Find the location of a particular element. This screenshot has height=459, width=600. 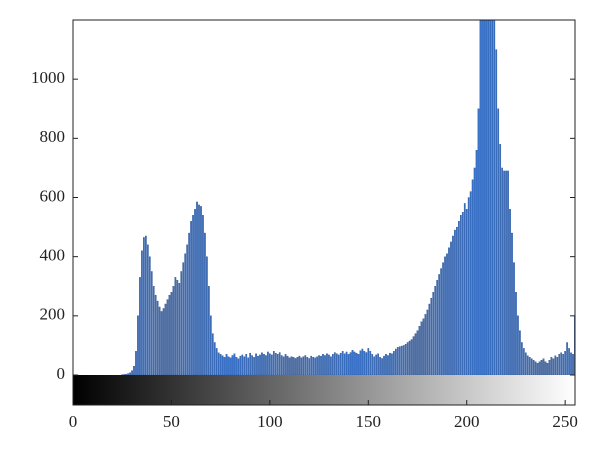

x-tick-label: 50 is located at coordinates (171, 421).